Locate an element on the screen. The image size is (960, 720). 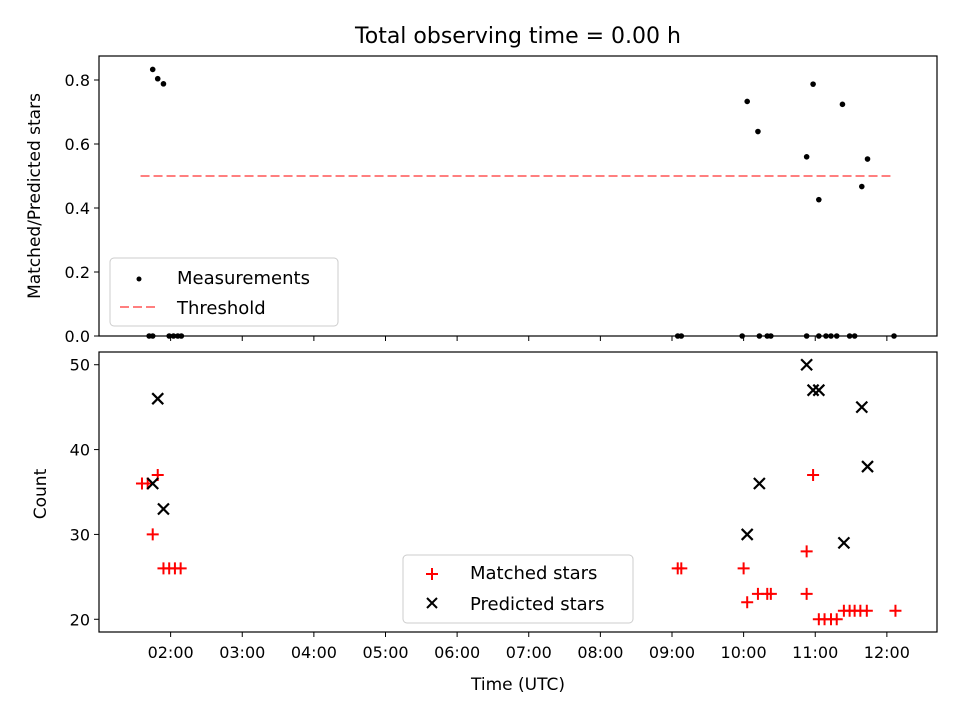
top-y-ticks: 0.0 0.2 0.4 0.6 0.8 is located at coordinates (82, 208).